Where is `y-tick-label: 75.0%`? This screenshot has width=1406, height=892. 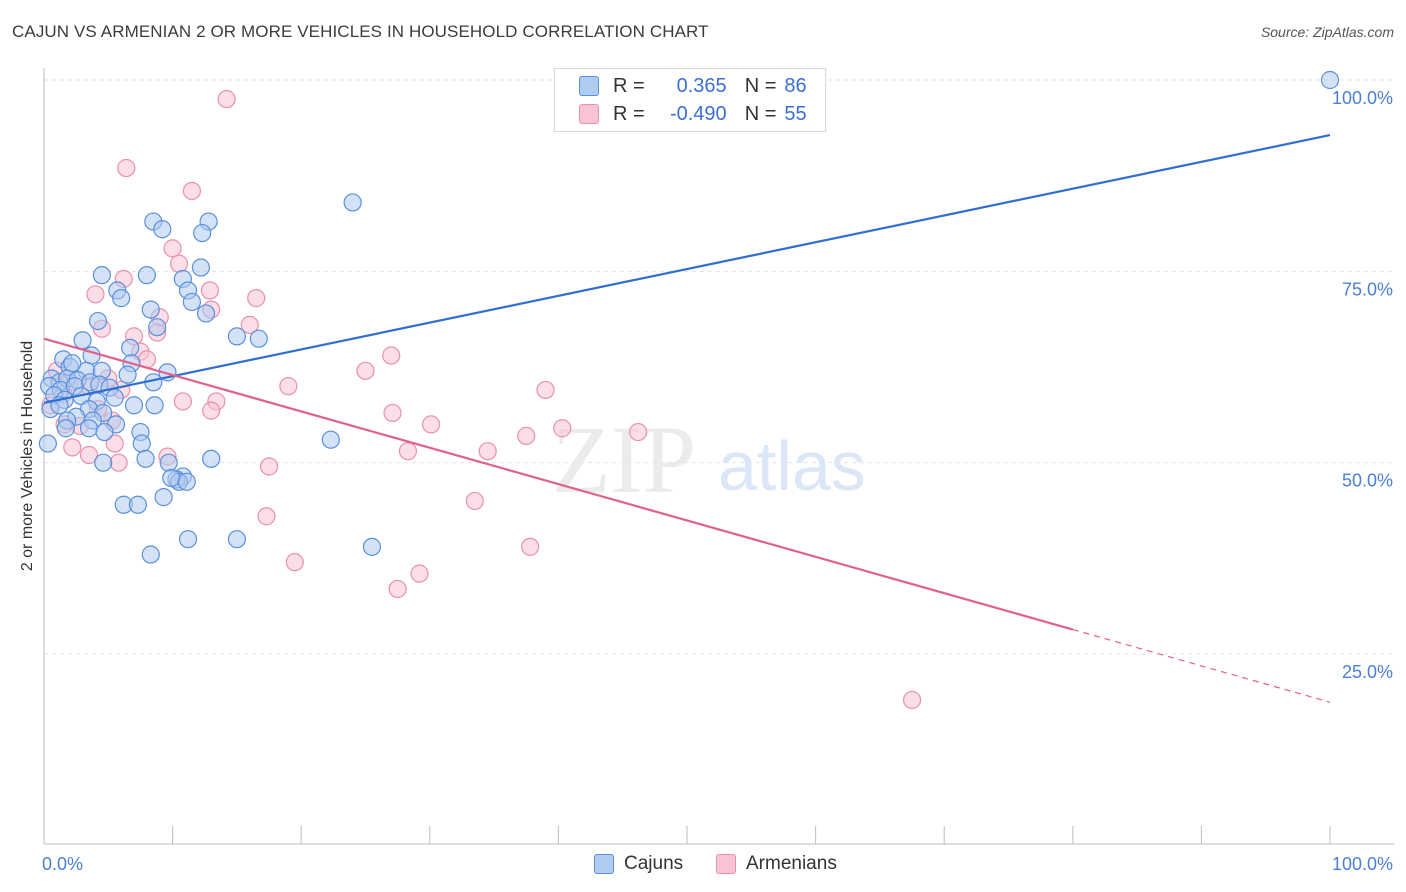
y-tick-label: 75.0% is located at coordinates (1367, 289).